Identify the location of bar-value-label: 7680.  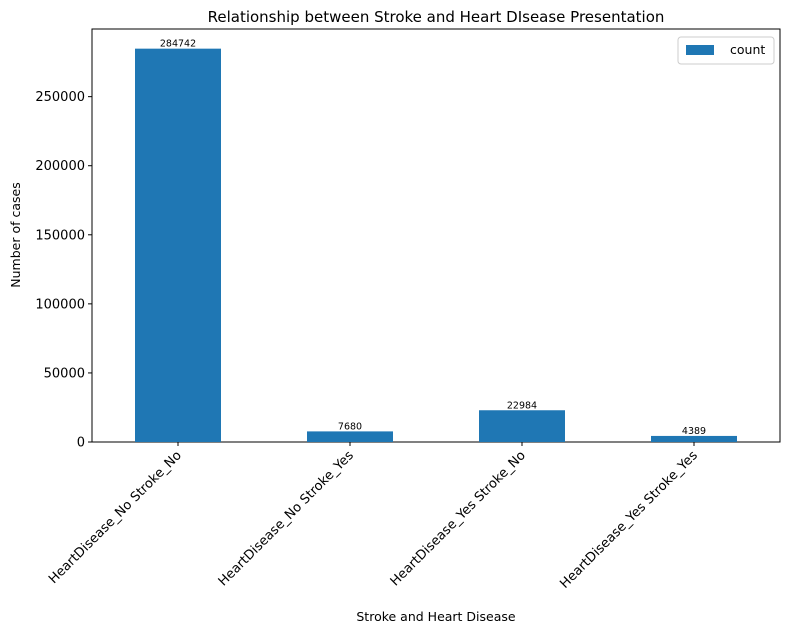
(350, 426).